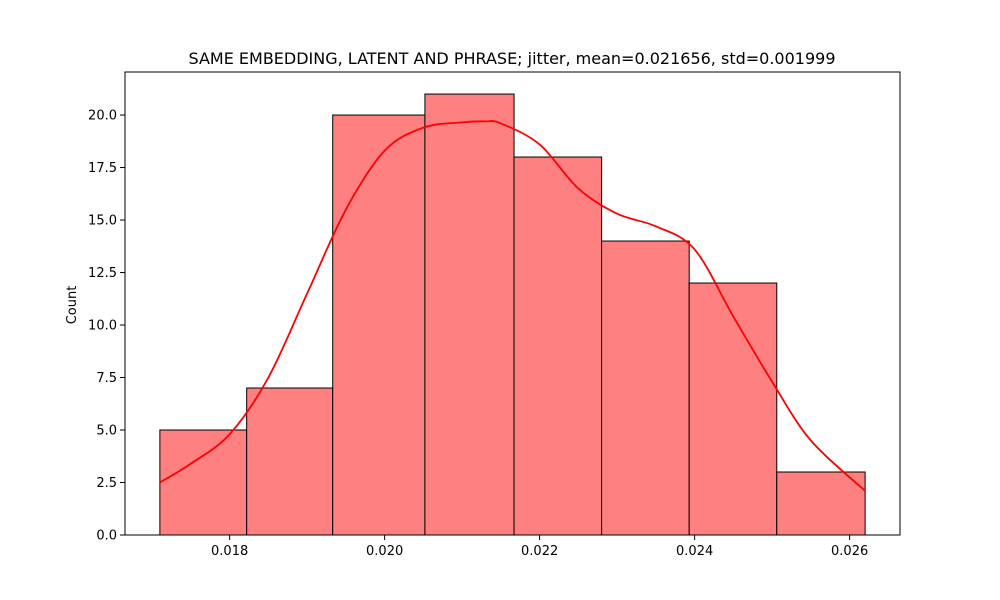  What do you see at coordinates (102, 221) in the screenshot?
I see `y-tick-label: 15.0` at bounding box center [102, 221].